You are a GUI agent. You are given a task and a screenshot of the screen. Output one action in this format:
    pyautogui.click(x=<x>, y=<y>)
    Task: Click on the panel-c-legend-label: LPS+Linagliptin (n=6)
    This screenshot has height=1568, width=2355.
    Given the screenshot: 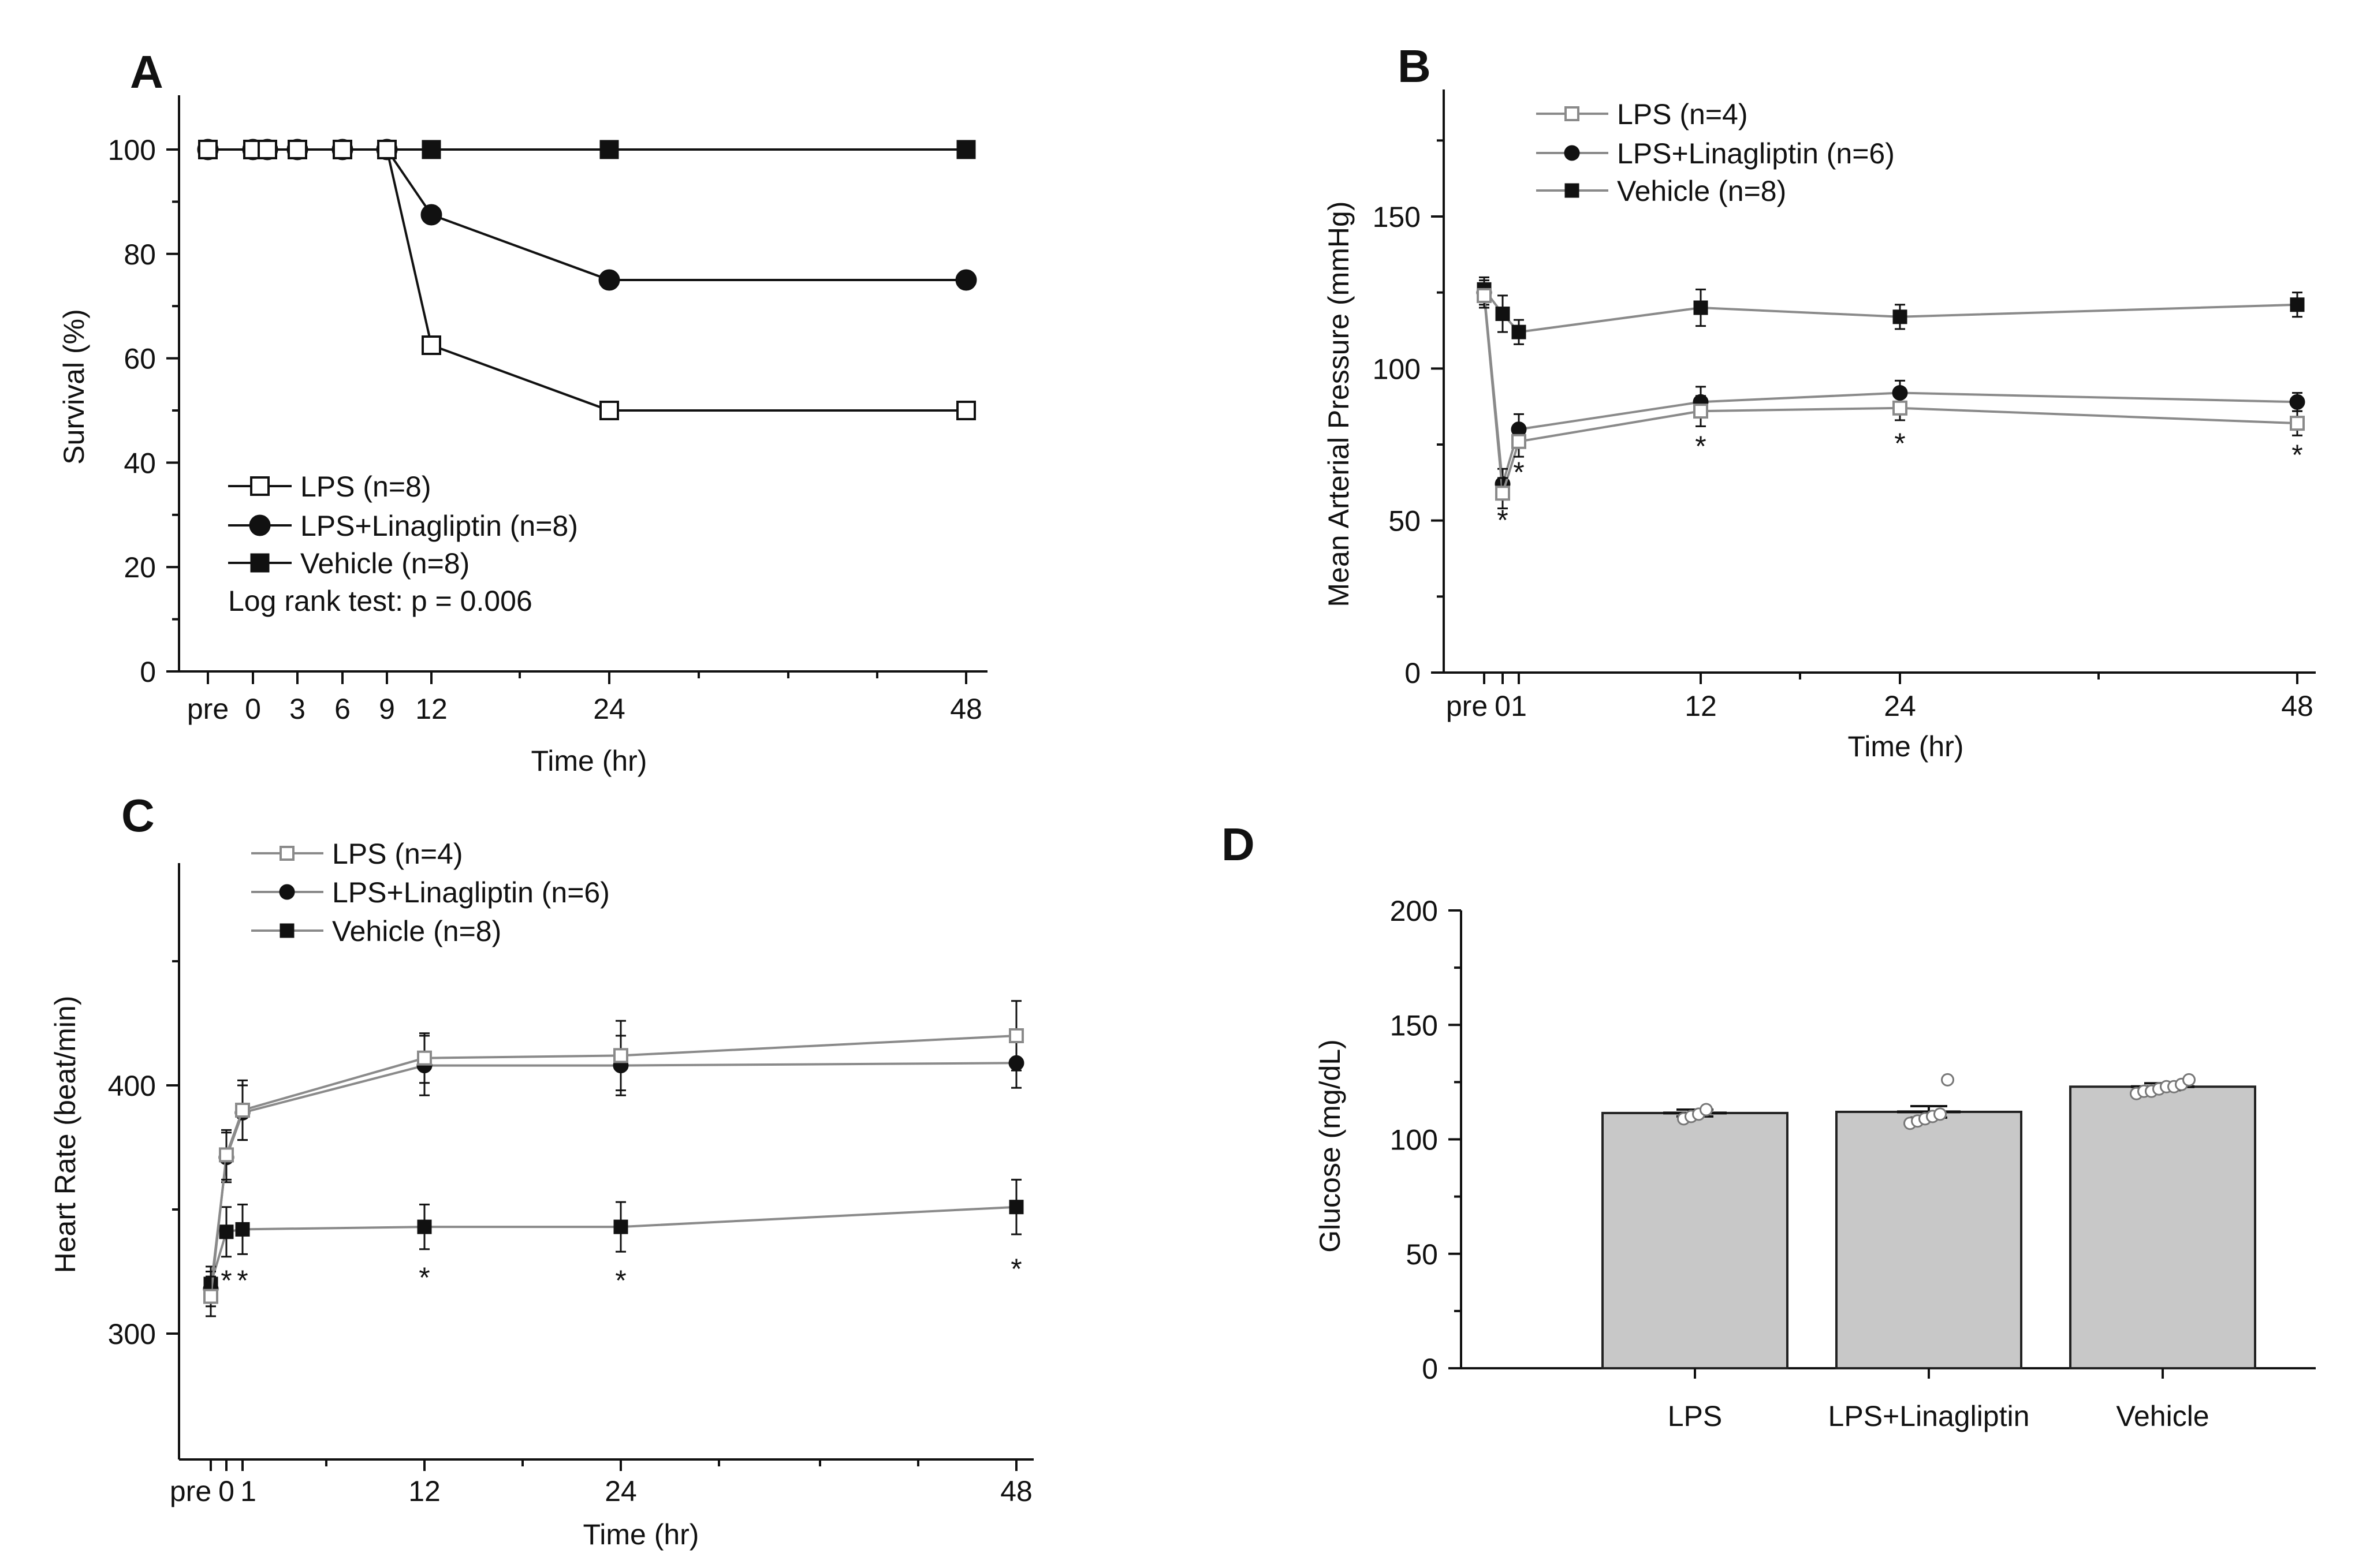 What is the action you would take?
    pyautogui.click(x=471, y=892)
    